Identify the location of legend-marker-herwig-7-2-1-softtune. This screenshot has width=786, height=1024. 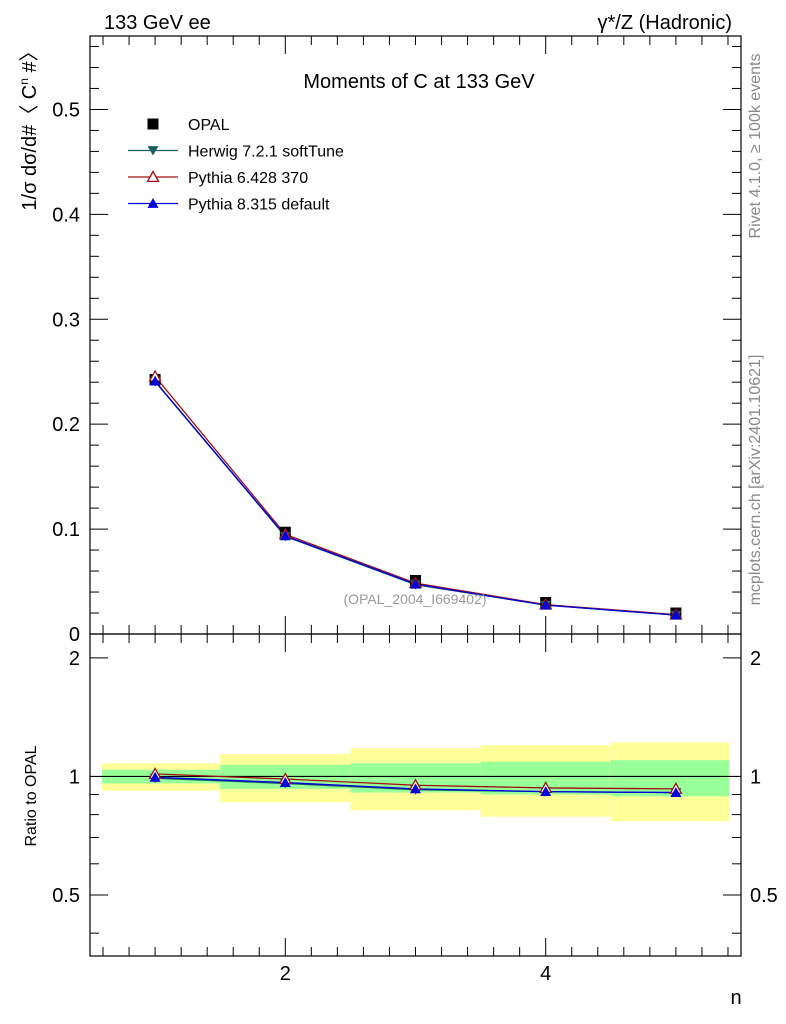
(153, 151).